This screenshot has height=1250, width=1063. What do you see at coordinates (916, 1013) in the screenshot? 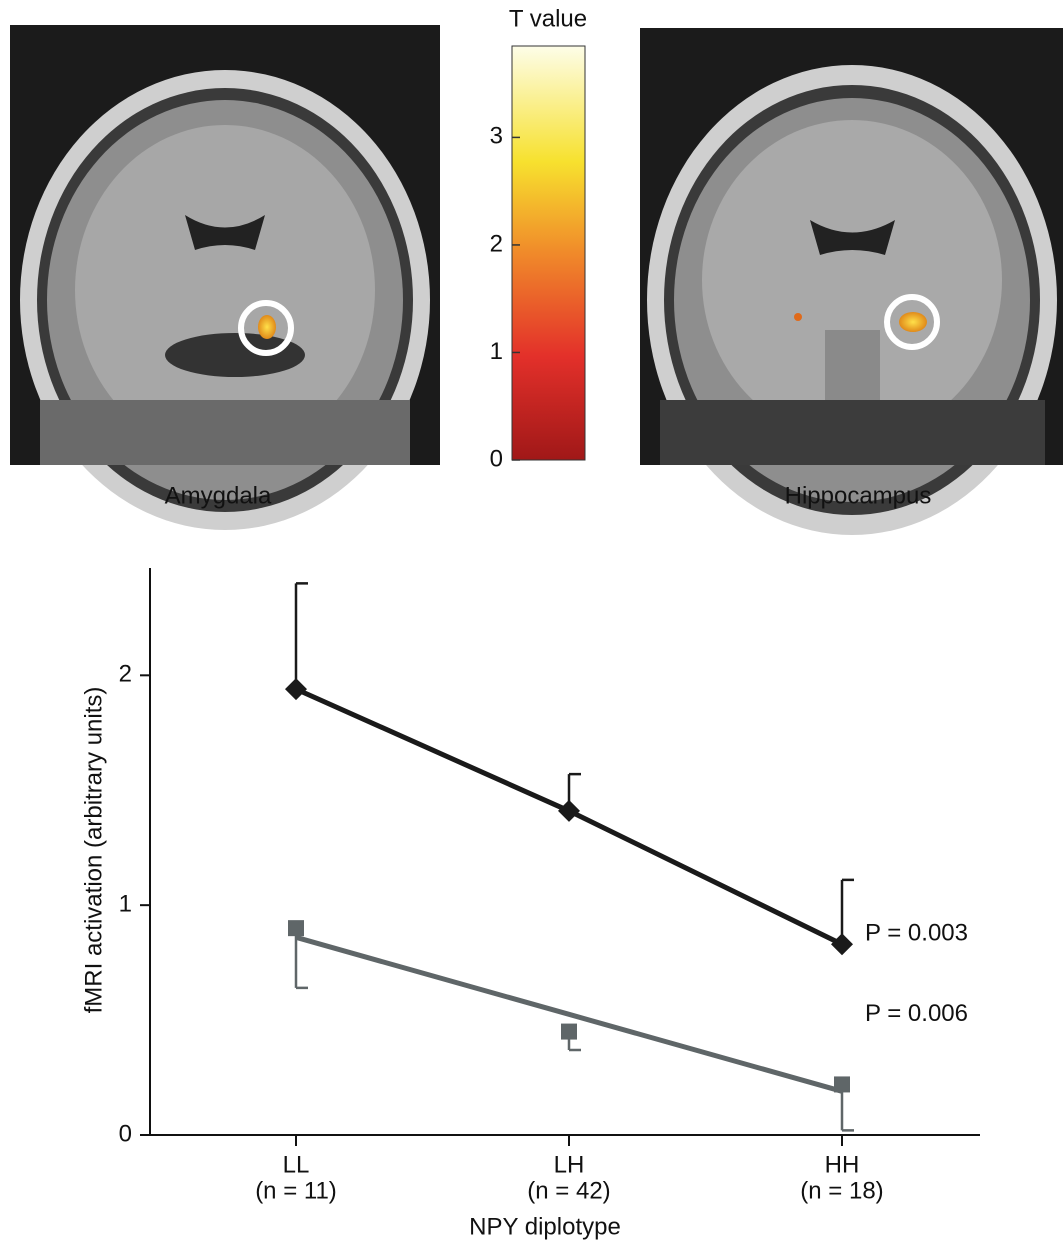
I see `p-value-annotation: P = 0.006` at bounding box center [916, 1013].